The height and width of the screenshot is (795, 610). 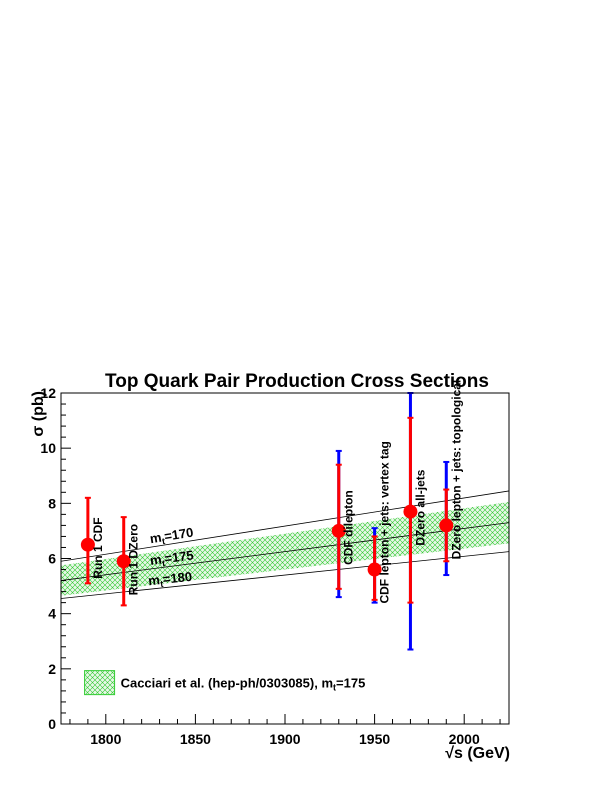 What do you see at coordinates (52, 614) in the screenshot?
I see `y-tick-label: 4` at bounding box center [52, 614].